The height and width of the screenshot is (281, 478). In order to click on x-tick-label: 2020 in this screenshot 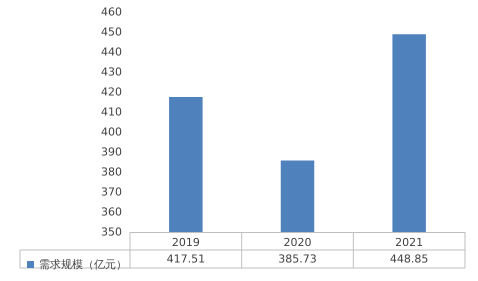, I will do `click(298, 242)`.